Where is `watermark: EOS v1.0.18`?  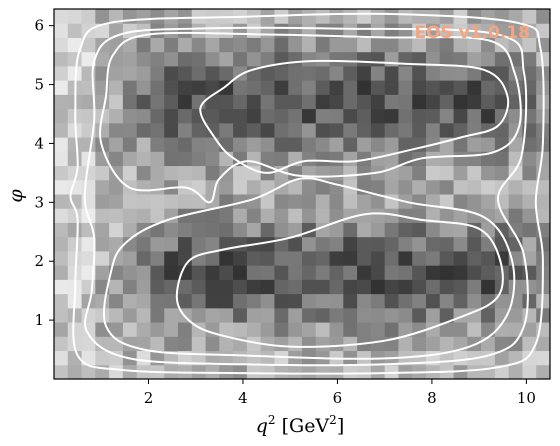 watermark: EOS v1.0.18 is located at coordinates (472, 33).